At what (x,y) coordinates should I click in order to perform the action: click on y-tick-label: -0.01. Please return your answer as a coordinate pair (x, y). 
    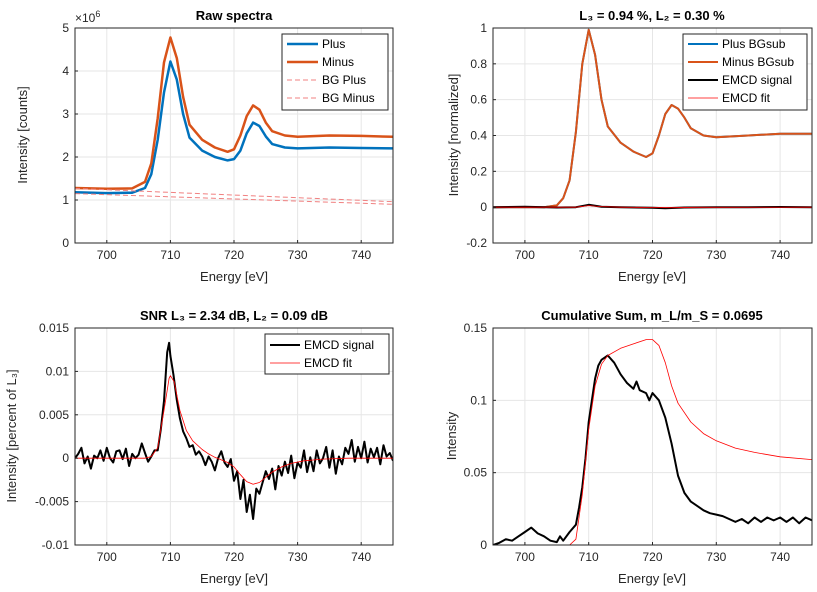
    Looking at the image, I should click on (56, 545).